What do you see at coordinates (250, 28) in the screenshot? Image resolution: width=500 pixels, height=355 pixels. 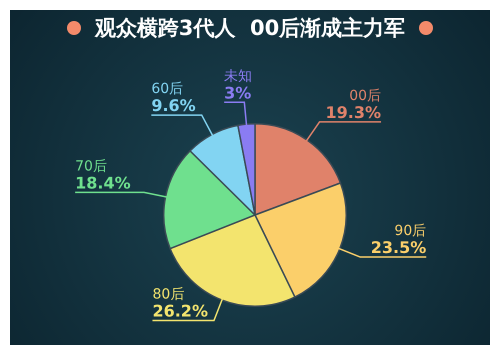 I see `chart-title: 观众横跨3代人 00后渐成主力军` at bounding box center [250, 28].